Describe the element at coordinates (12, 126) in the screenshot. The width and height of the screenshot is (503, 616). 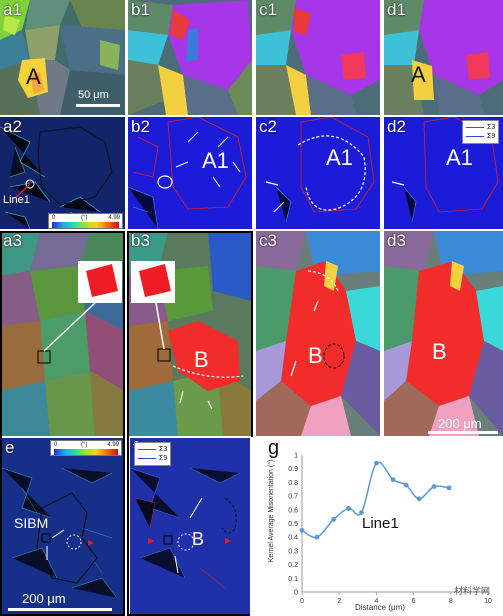
I see `panel-label: a2` at that location.